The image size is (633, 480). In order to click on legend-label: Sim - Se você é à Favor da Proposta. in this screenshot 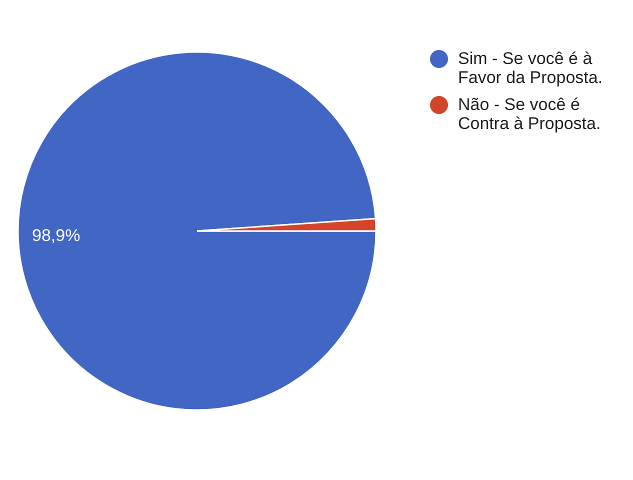, I will do `click(530, 68)`.